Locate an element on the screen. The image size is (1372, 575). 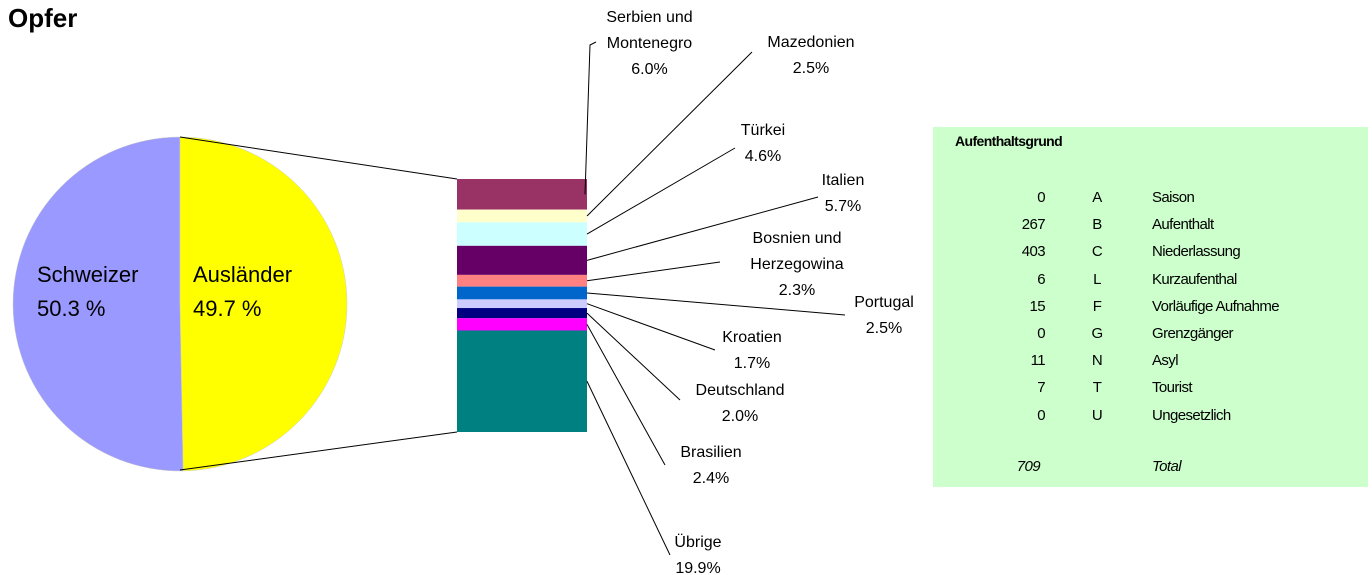
table-reason: Grenzgänger is located at coordinates (1193, 333).